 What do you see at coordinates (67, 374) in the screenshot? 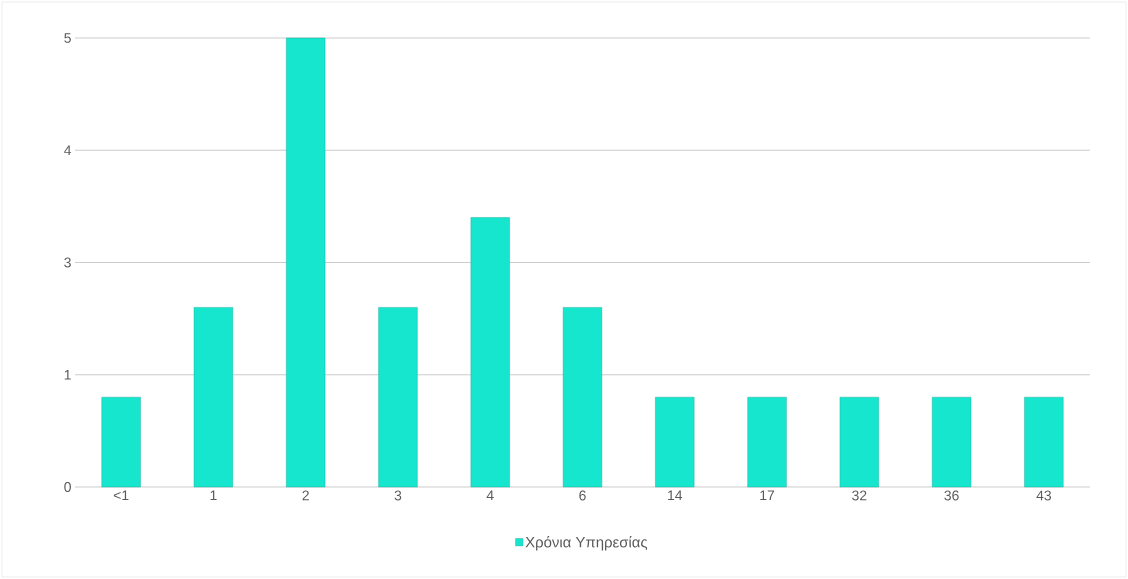
I see `y-tick-label: 1` at bounding box center [67, 374].